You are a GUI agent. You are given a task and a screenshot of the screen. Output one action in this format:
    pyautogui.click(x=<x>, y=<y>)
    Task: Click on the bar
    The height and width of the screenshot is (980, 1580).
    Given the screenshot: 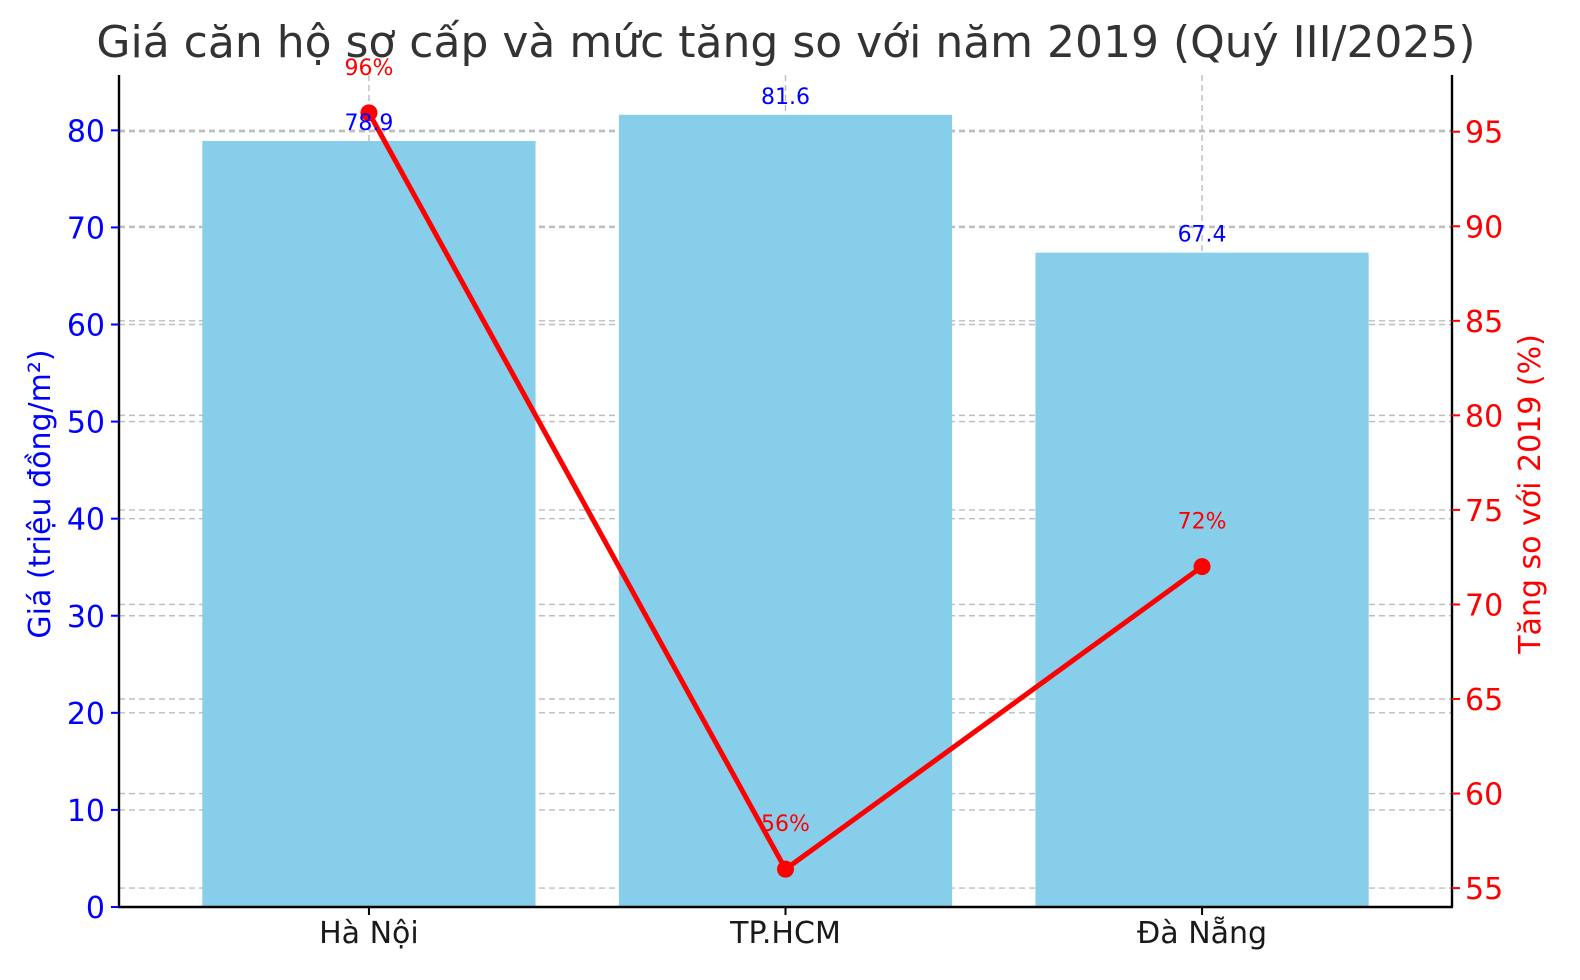 What is the action you would take?
    pyautogui.click(x=1202, y=579)
    